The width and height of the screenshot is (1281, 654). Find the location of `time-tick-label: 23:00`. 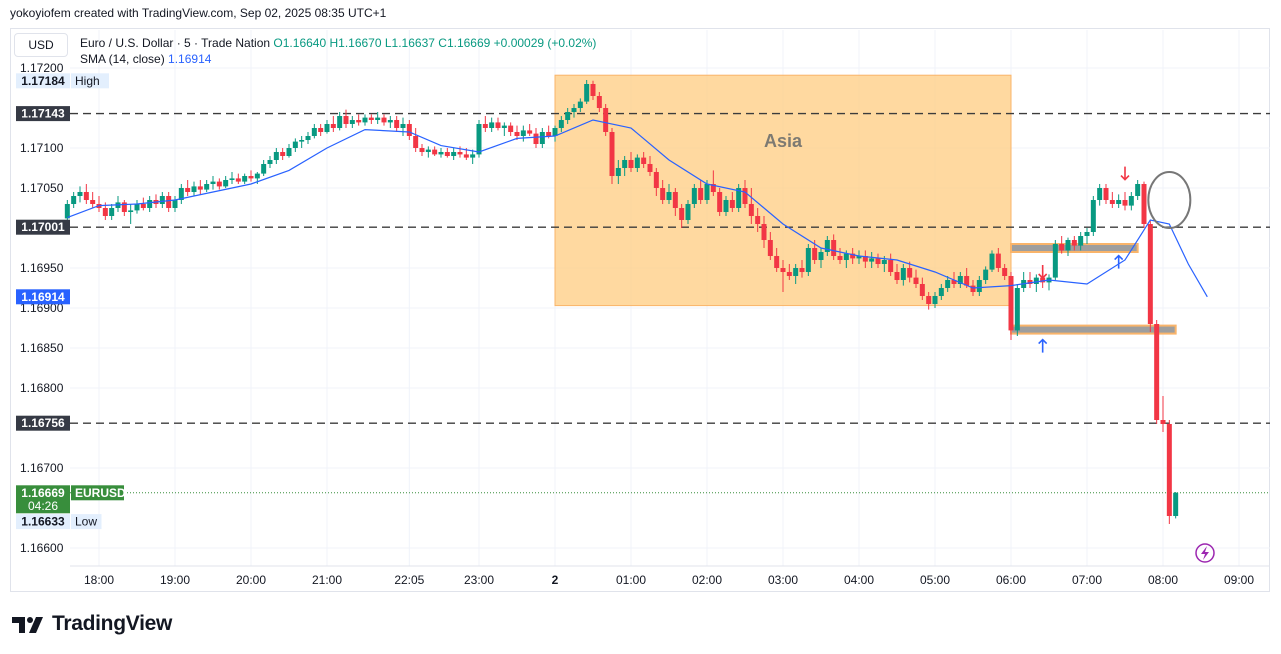

time-tick-label: 23:00 is located at coordinates (479, 580).